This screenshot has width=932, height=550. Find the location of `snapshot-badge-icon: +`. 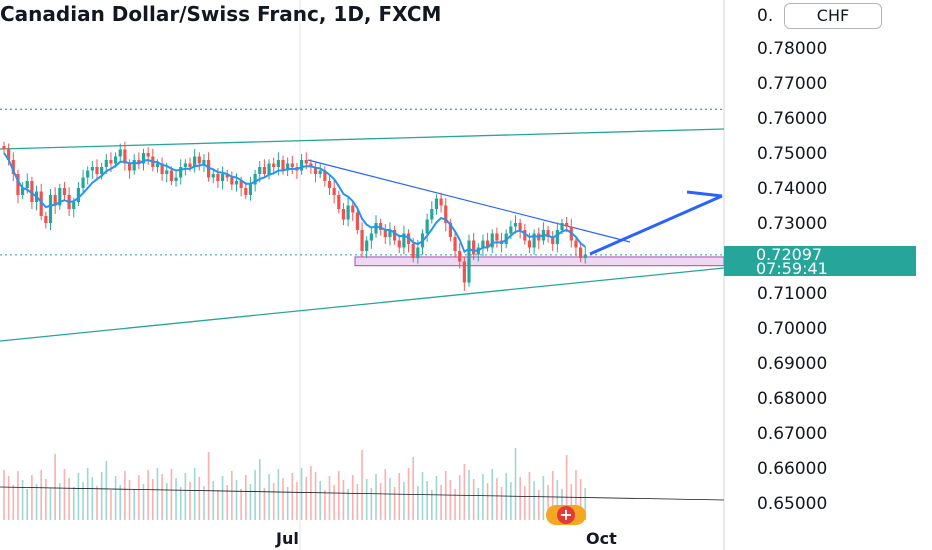

snapshot-badge-icon: + is located at coordinates (566, 515).